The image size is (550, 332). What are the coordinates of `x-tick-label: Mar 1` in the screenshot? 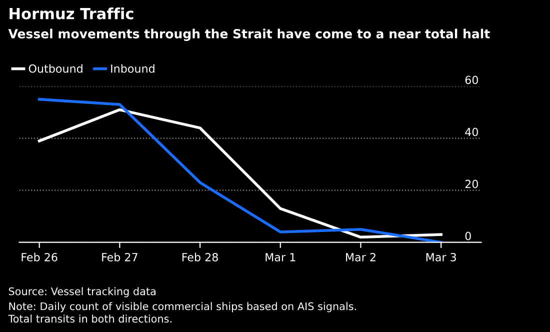 It's located at (281, 257).